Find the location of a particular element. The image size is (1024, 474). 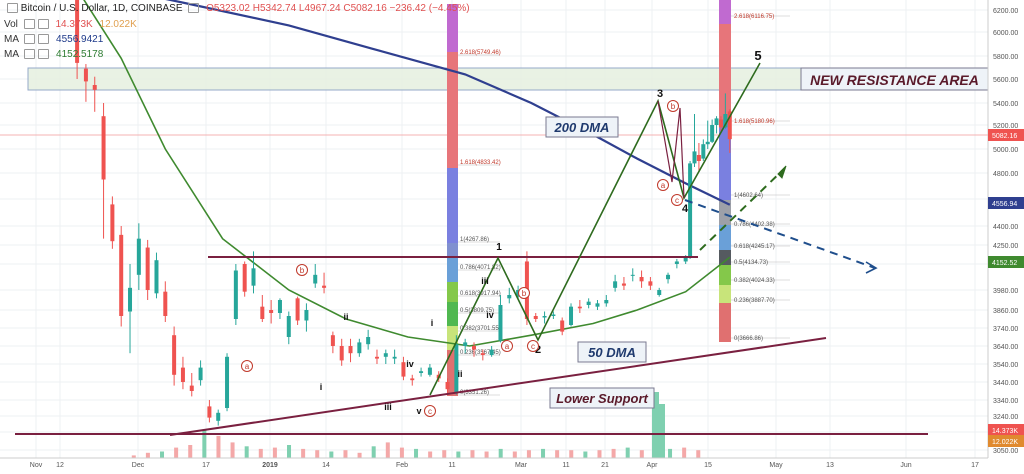

wave-number: 1 is located at coordinates (499, 247).